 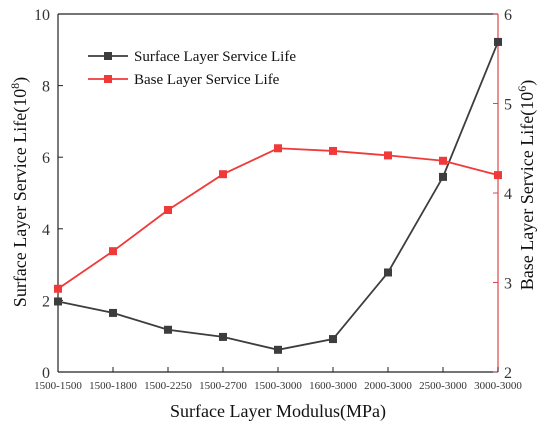 What do you see at coordinates (168, 386) in the screenshot?
I see `x-tick-label: 1500-2250` at bounding box center [168, 386].